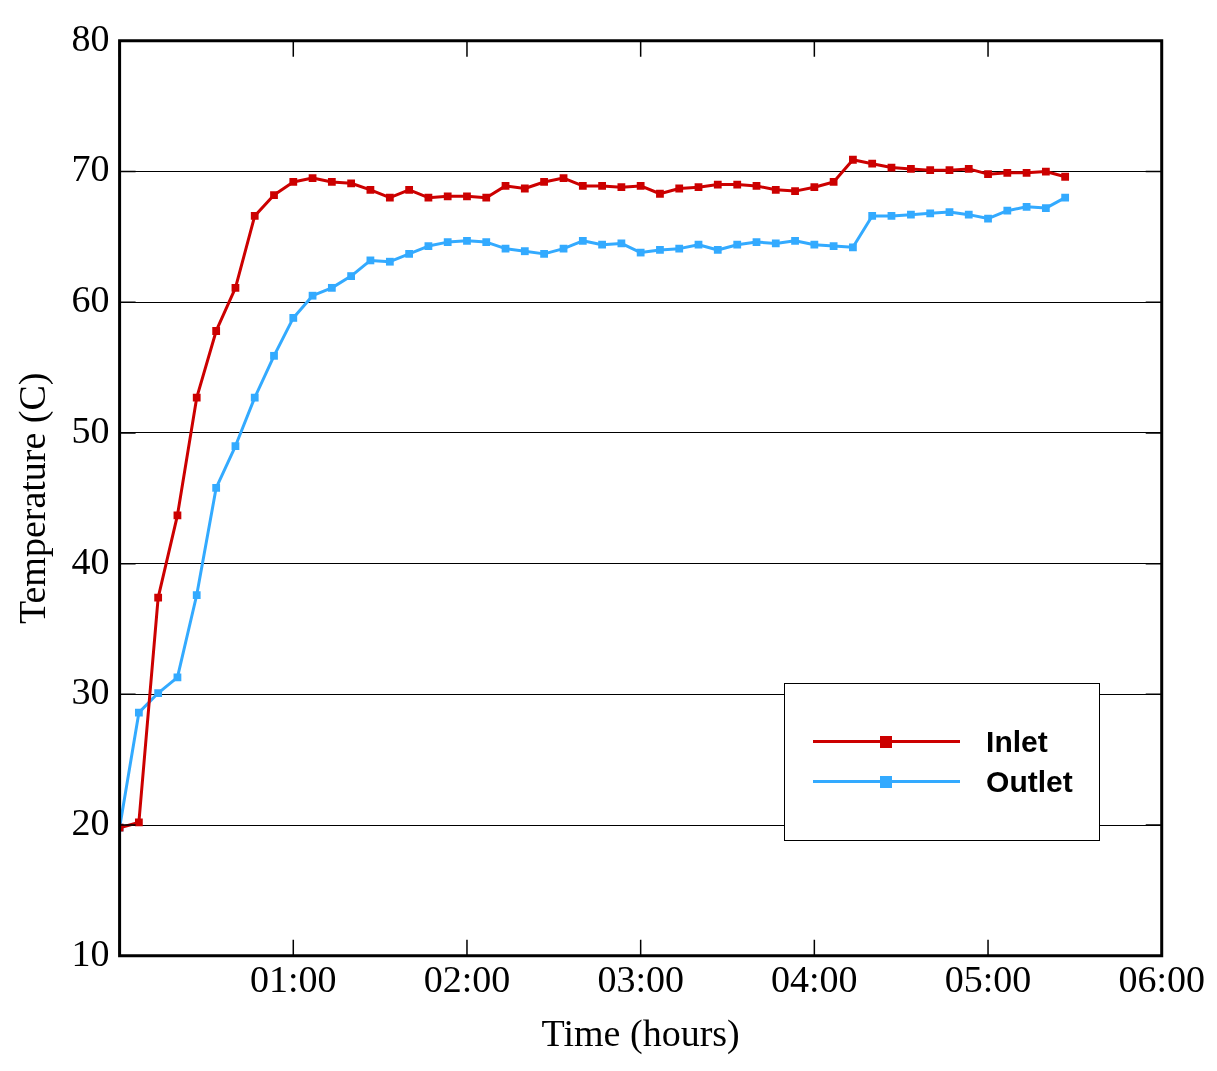 This screenshot has width=1217, height=1071. What do you see at coordinates (1017, 741) in the screenshot?
I see `legend-label: Inlet` at bounding box center [1017, 741].